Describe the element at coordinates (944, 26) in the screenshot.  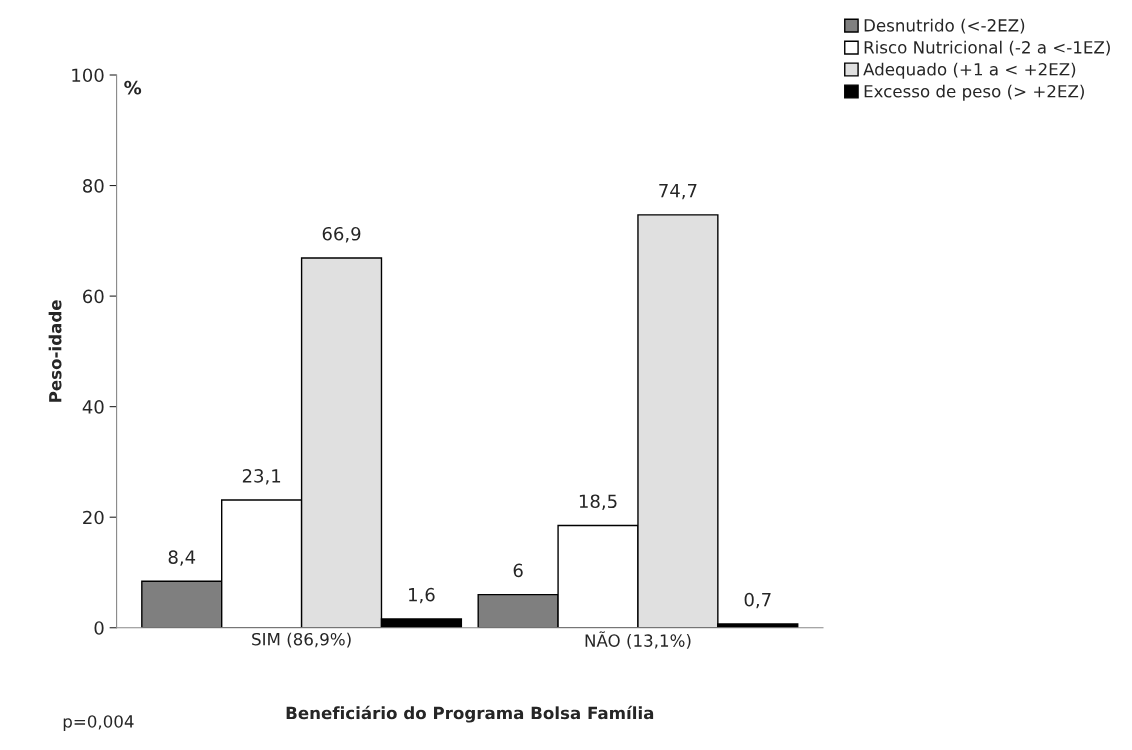
I see `legend-label: Desnutrido (<-2EZ)` at that location.